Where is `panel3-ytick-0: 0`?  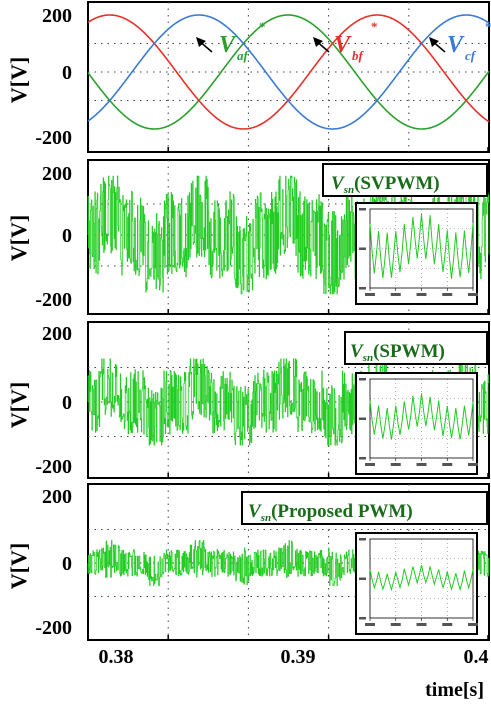
panel3-ytick-0: 0 is located at coordinates (67, 403).